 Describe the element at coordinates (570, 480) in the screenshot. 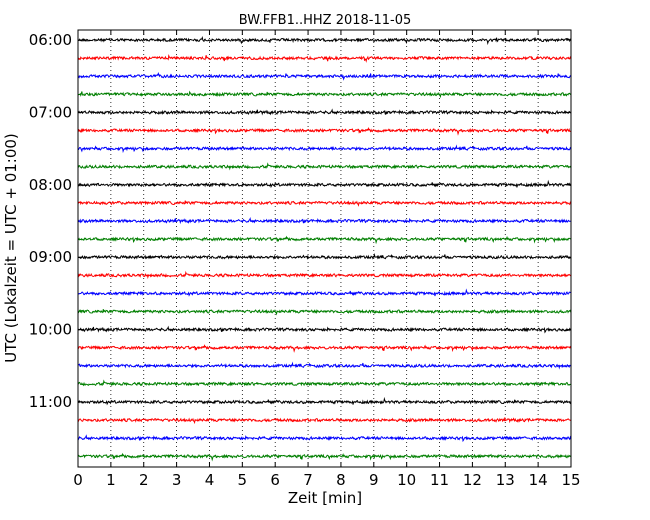

I see `x-tick-label: 15` at that location.